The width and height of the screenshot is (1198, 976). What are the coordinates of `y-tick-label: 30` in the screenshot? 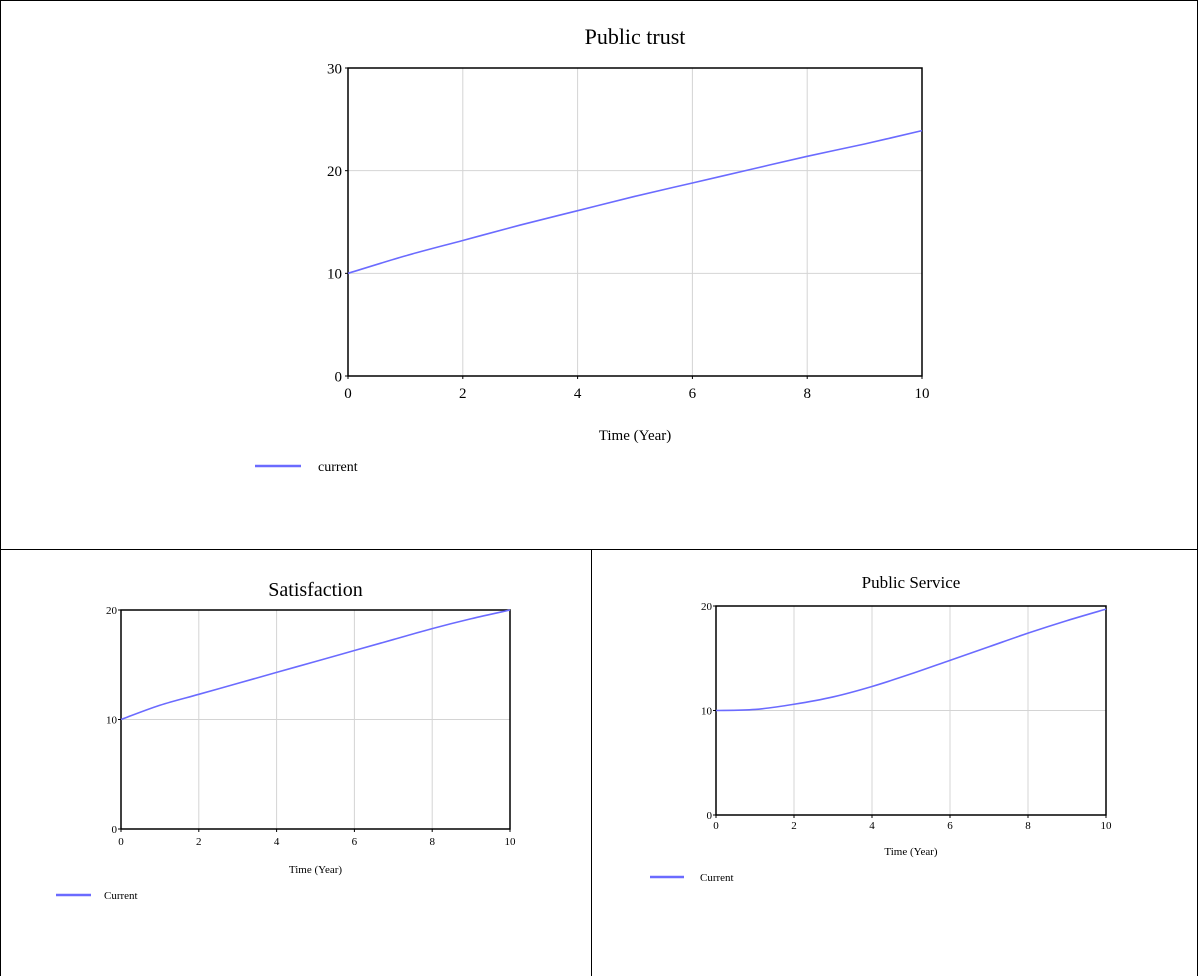 It's located at (334, 69).